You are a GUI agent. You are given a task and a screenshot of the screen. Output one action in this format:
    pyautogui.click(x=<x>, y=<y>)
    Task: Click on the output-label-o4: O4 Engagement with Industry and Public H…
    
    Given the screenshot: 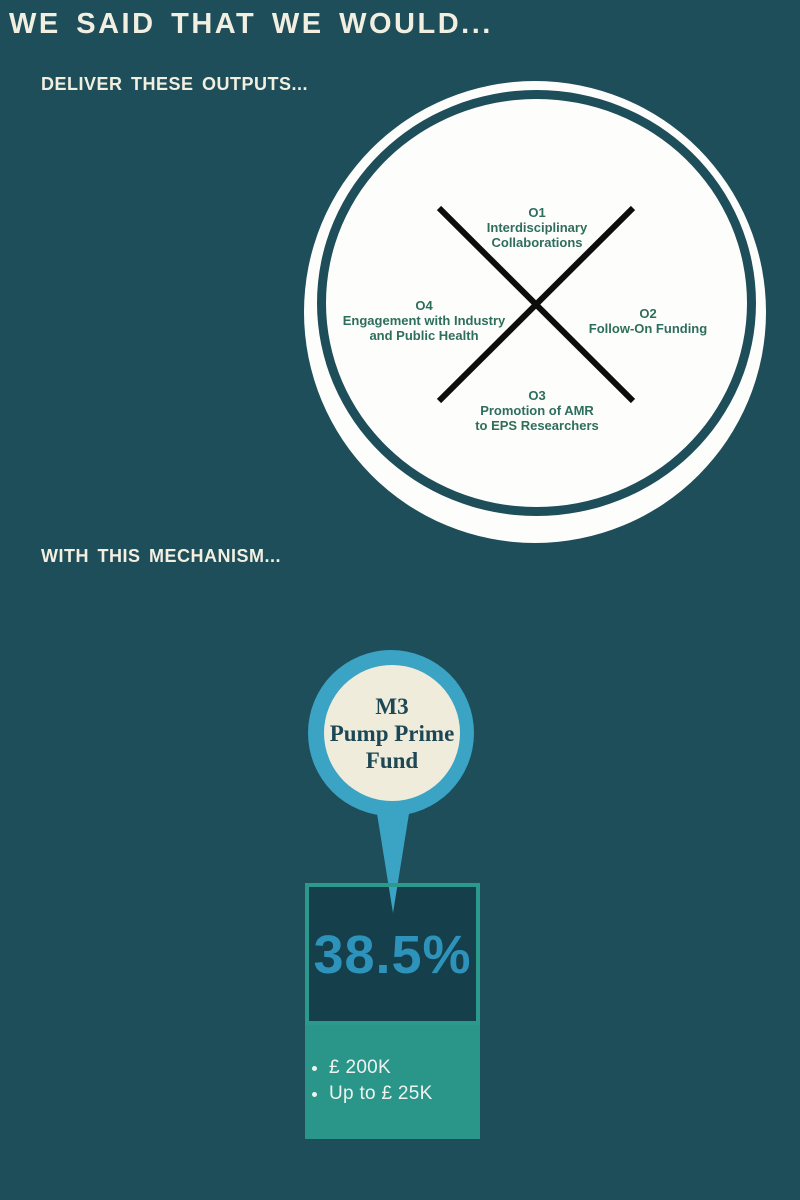 What is the action you would take?
    pyautogui.click(x=424, y=320)
    